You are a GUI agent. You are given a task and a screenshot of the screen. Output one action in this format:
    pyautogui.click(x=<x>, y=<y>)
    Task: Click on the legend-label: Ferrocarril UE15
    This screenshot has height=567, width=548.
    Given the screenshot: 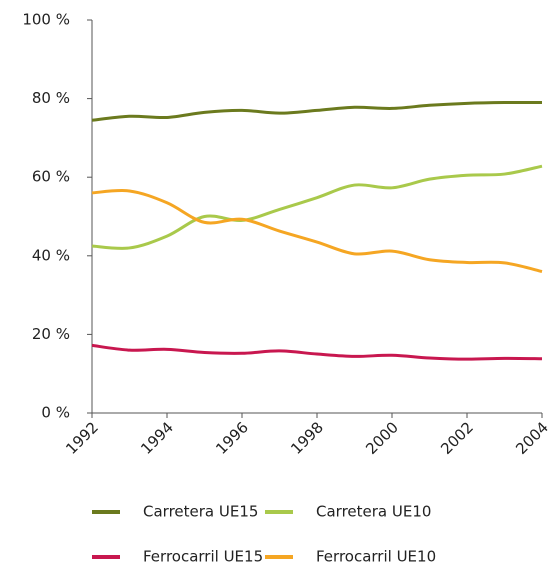 What is the action you would take?
    pyautogui.click(x=203, y=557)
    